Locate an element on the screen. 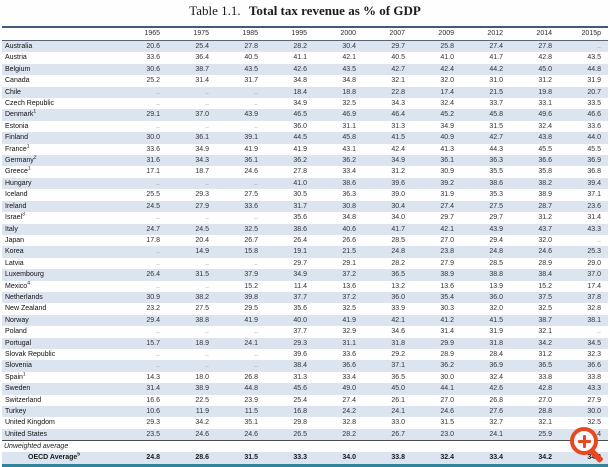 The image size is (610, 467). value-cell: 26.6 is located at coordinates (349, 240).